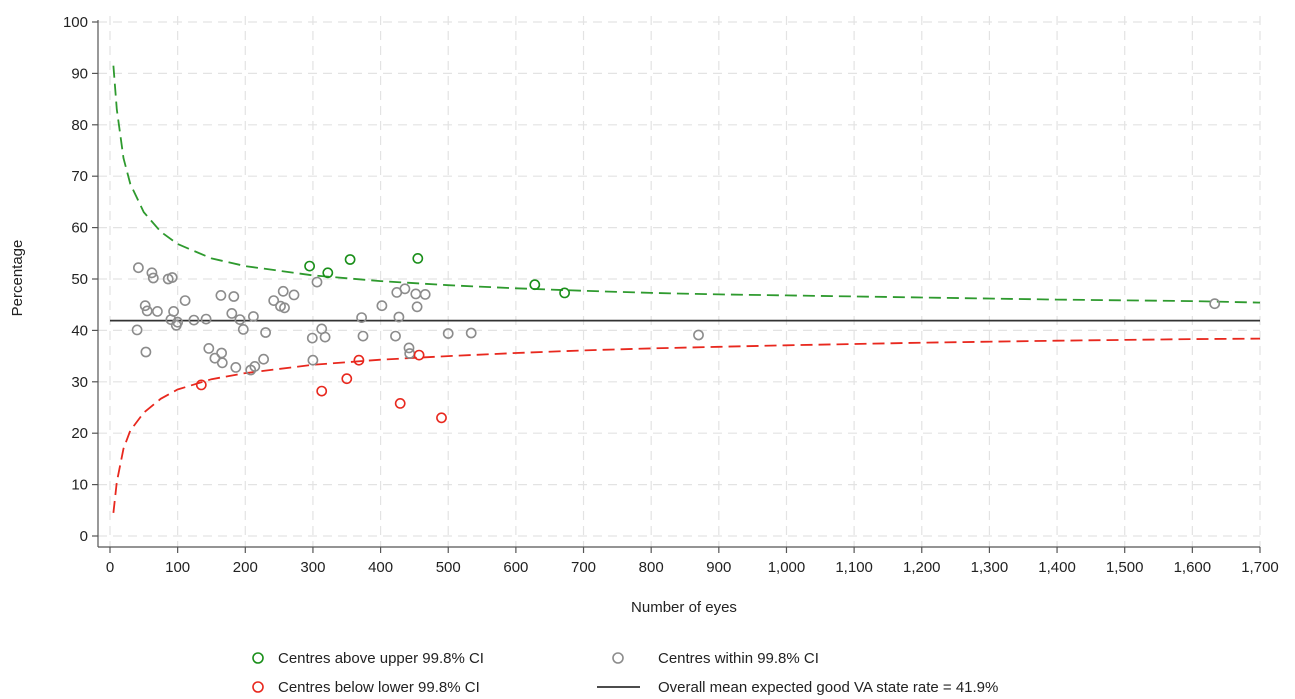 The height and width of the screenshot is (699, 1295). I want to click on x-axis-title: Number of eyes, so click(684, 607).